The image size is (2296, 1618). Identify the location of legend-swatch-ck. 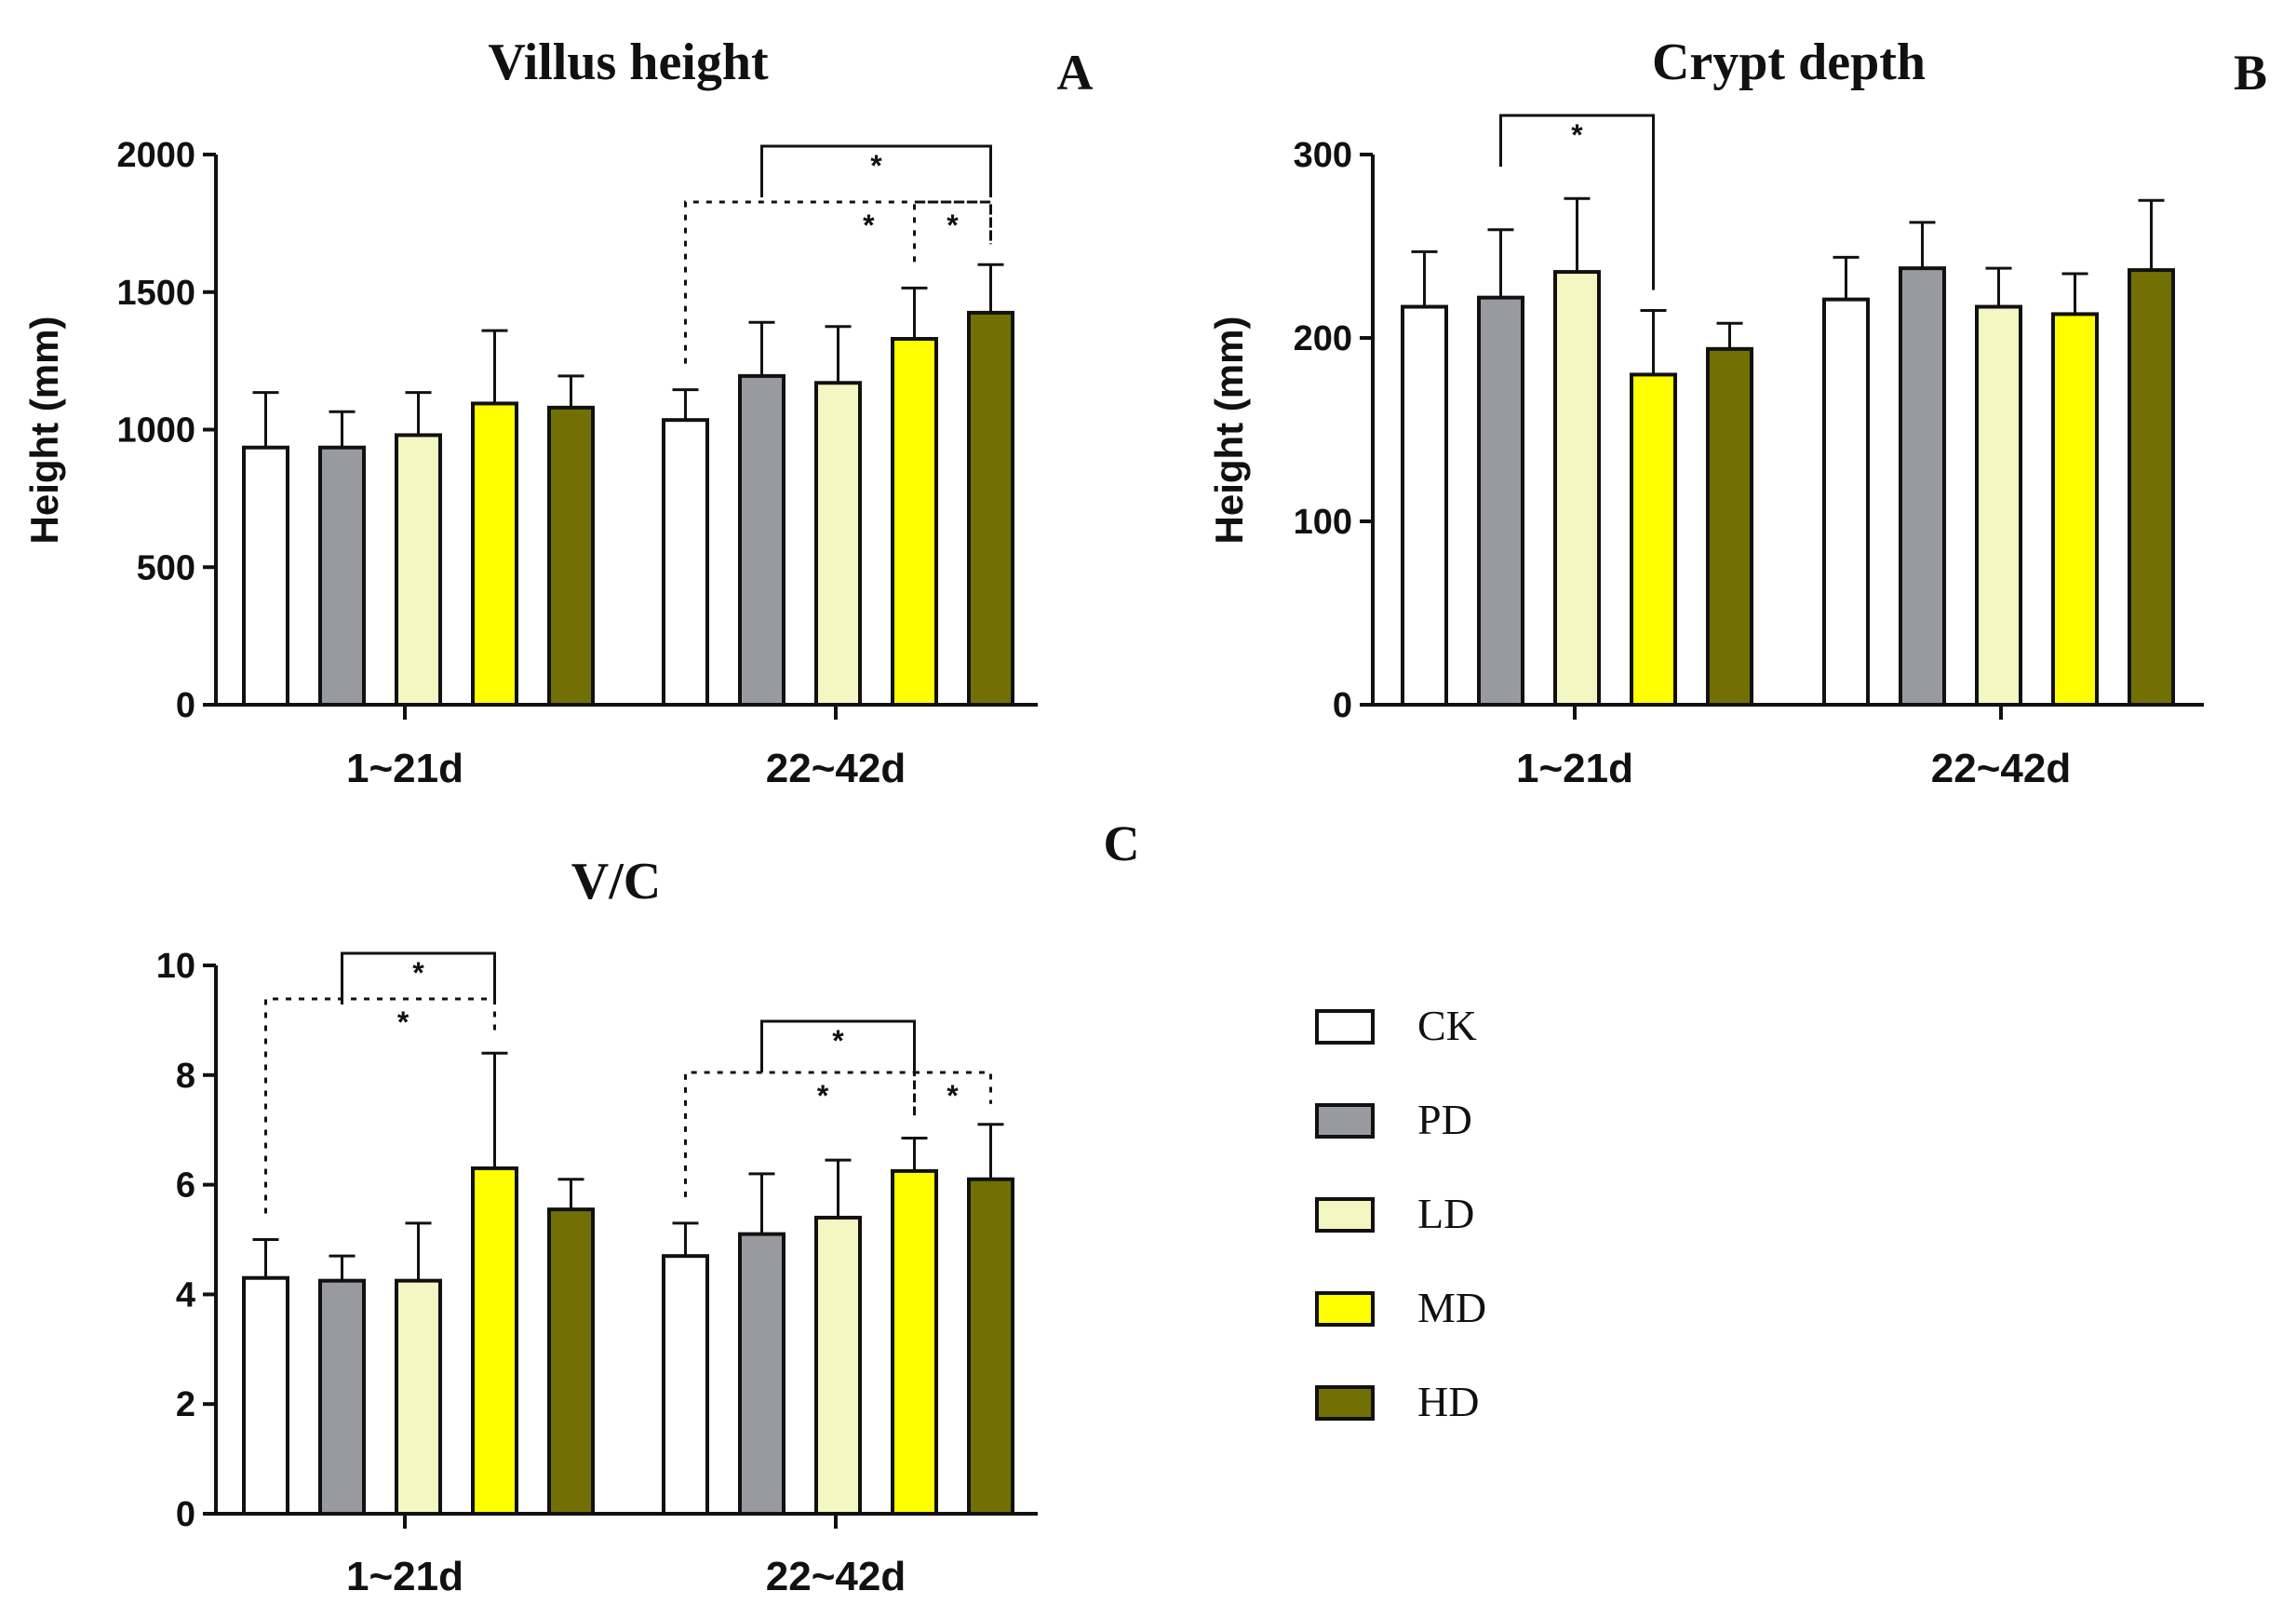
(1345, 1027).